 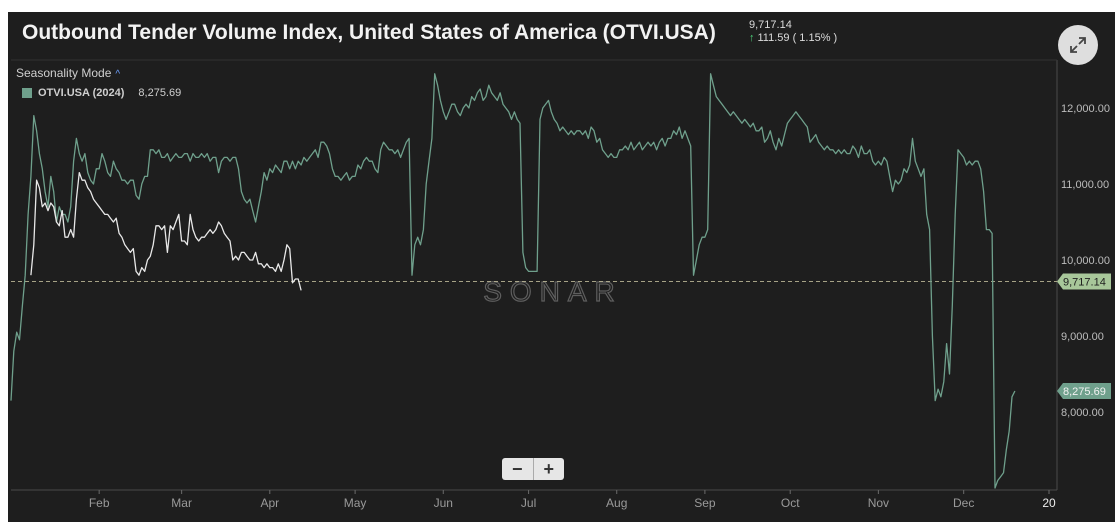 I want to click on x-tick-label: Jul, so click(x=528, y=503).